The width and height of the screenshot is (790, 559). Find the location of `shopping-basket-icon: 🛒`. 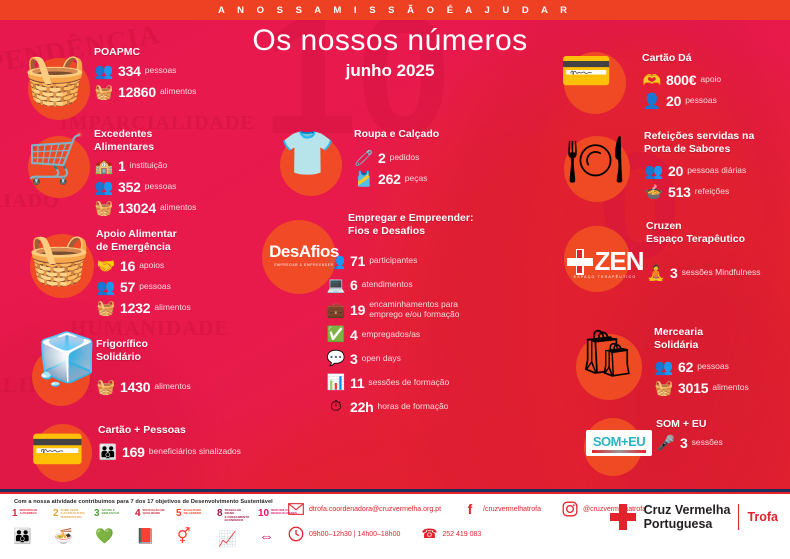

shopping-basket-icon: 🛒 is located at coordinates (56, 159).